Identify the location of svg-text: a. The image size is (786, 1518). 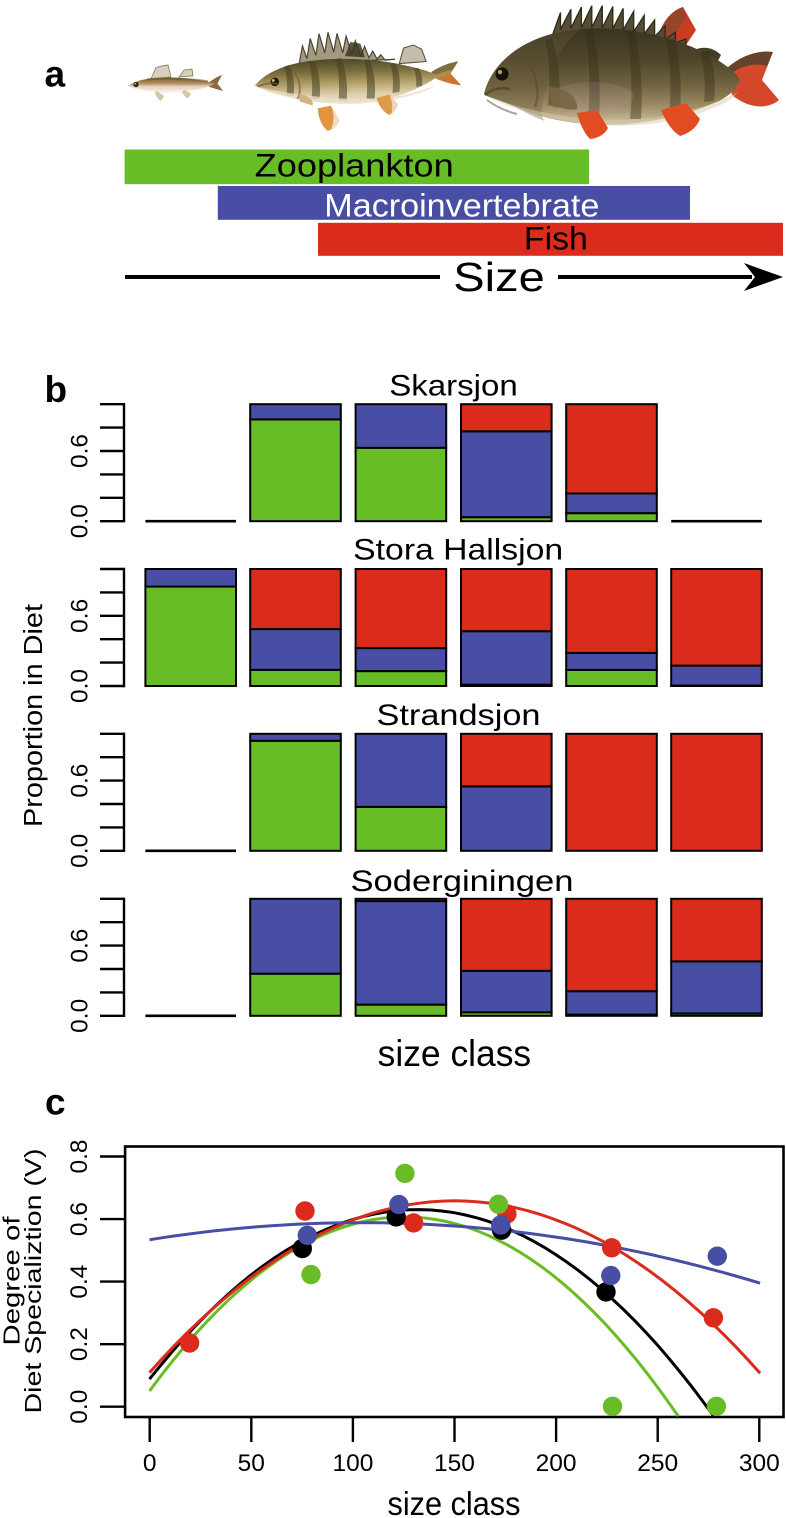
(55, 73).